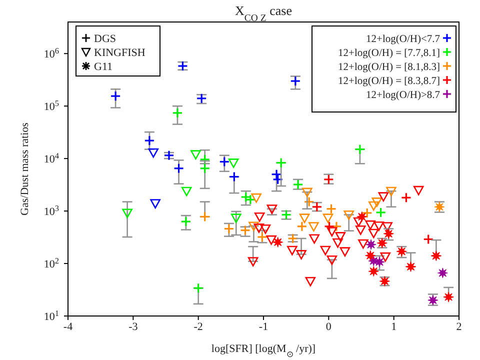 The height and width of the screenshot is (360, 480). Describe the element at coordinates (403, 95) in the screenshot. I see `legend-label: 12+log(O/H)>8.7` at that location.